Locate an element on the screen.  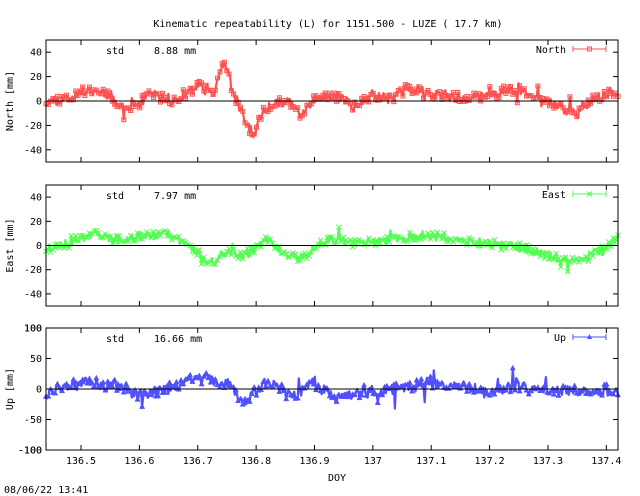
north-series-markers is located at coordinates (332, 98).